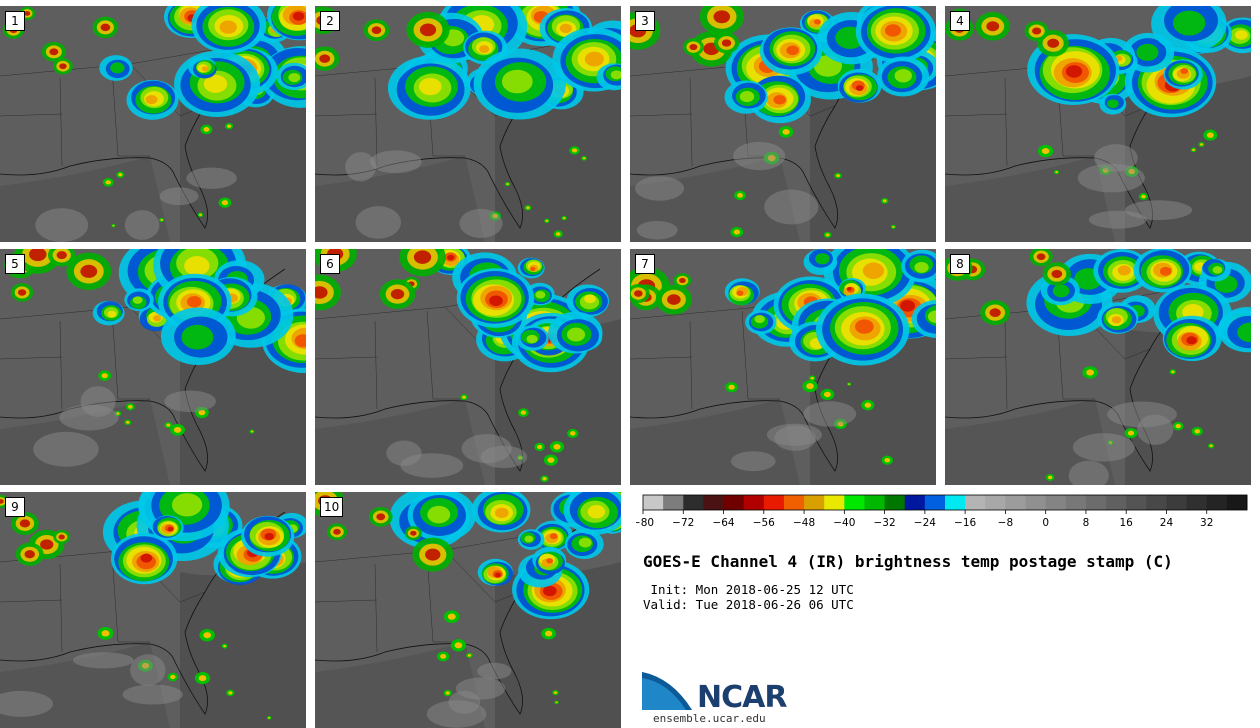 Image resolution: width=1260 pixels, height=728 pixels. What do you see at coordinates (885, 523) in the screenshot?
I see `colorbar-tick-label: −32` at bounding box center [885, 523].